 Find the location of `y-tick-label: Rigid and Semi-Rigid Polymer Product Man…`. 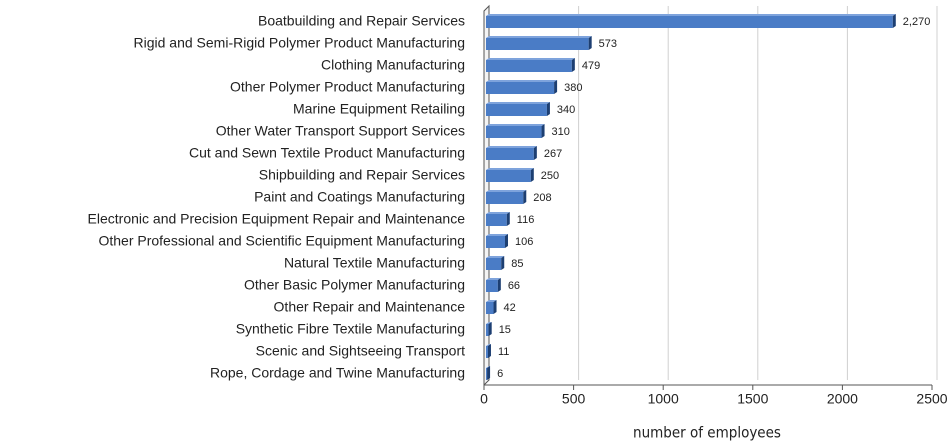

y-tick-label: Rigid and Semi-Rigid Polymer Product Man… is located at coordinates (299, 43).